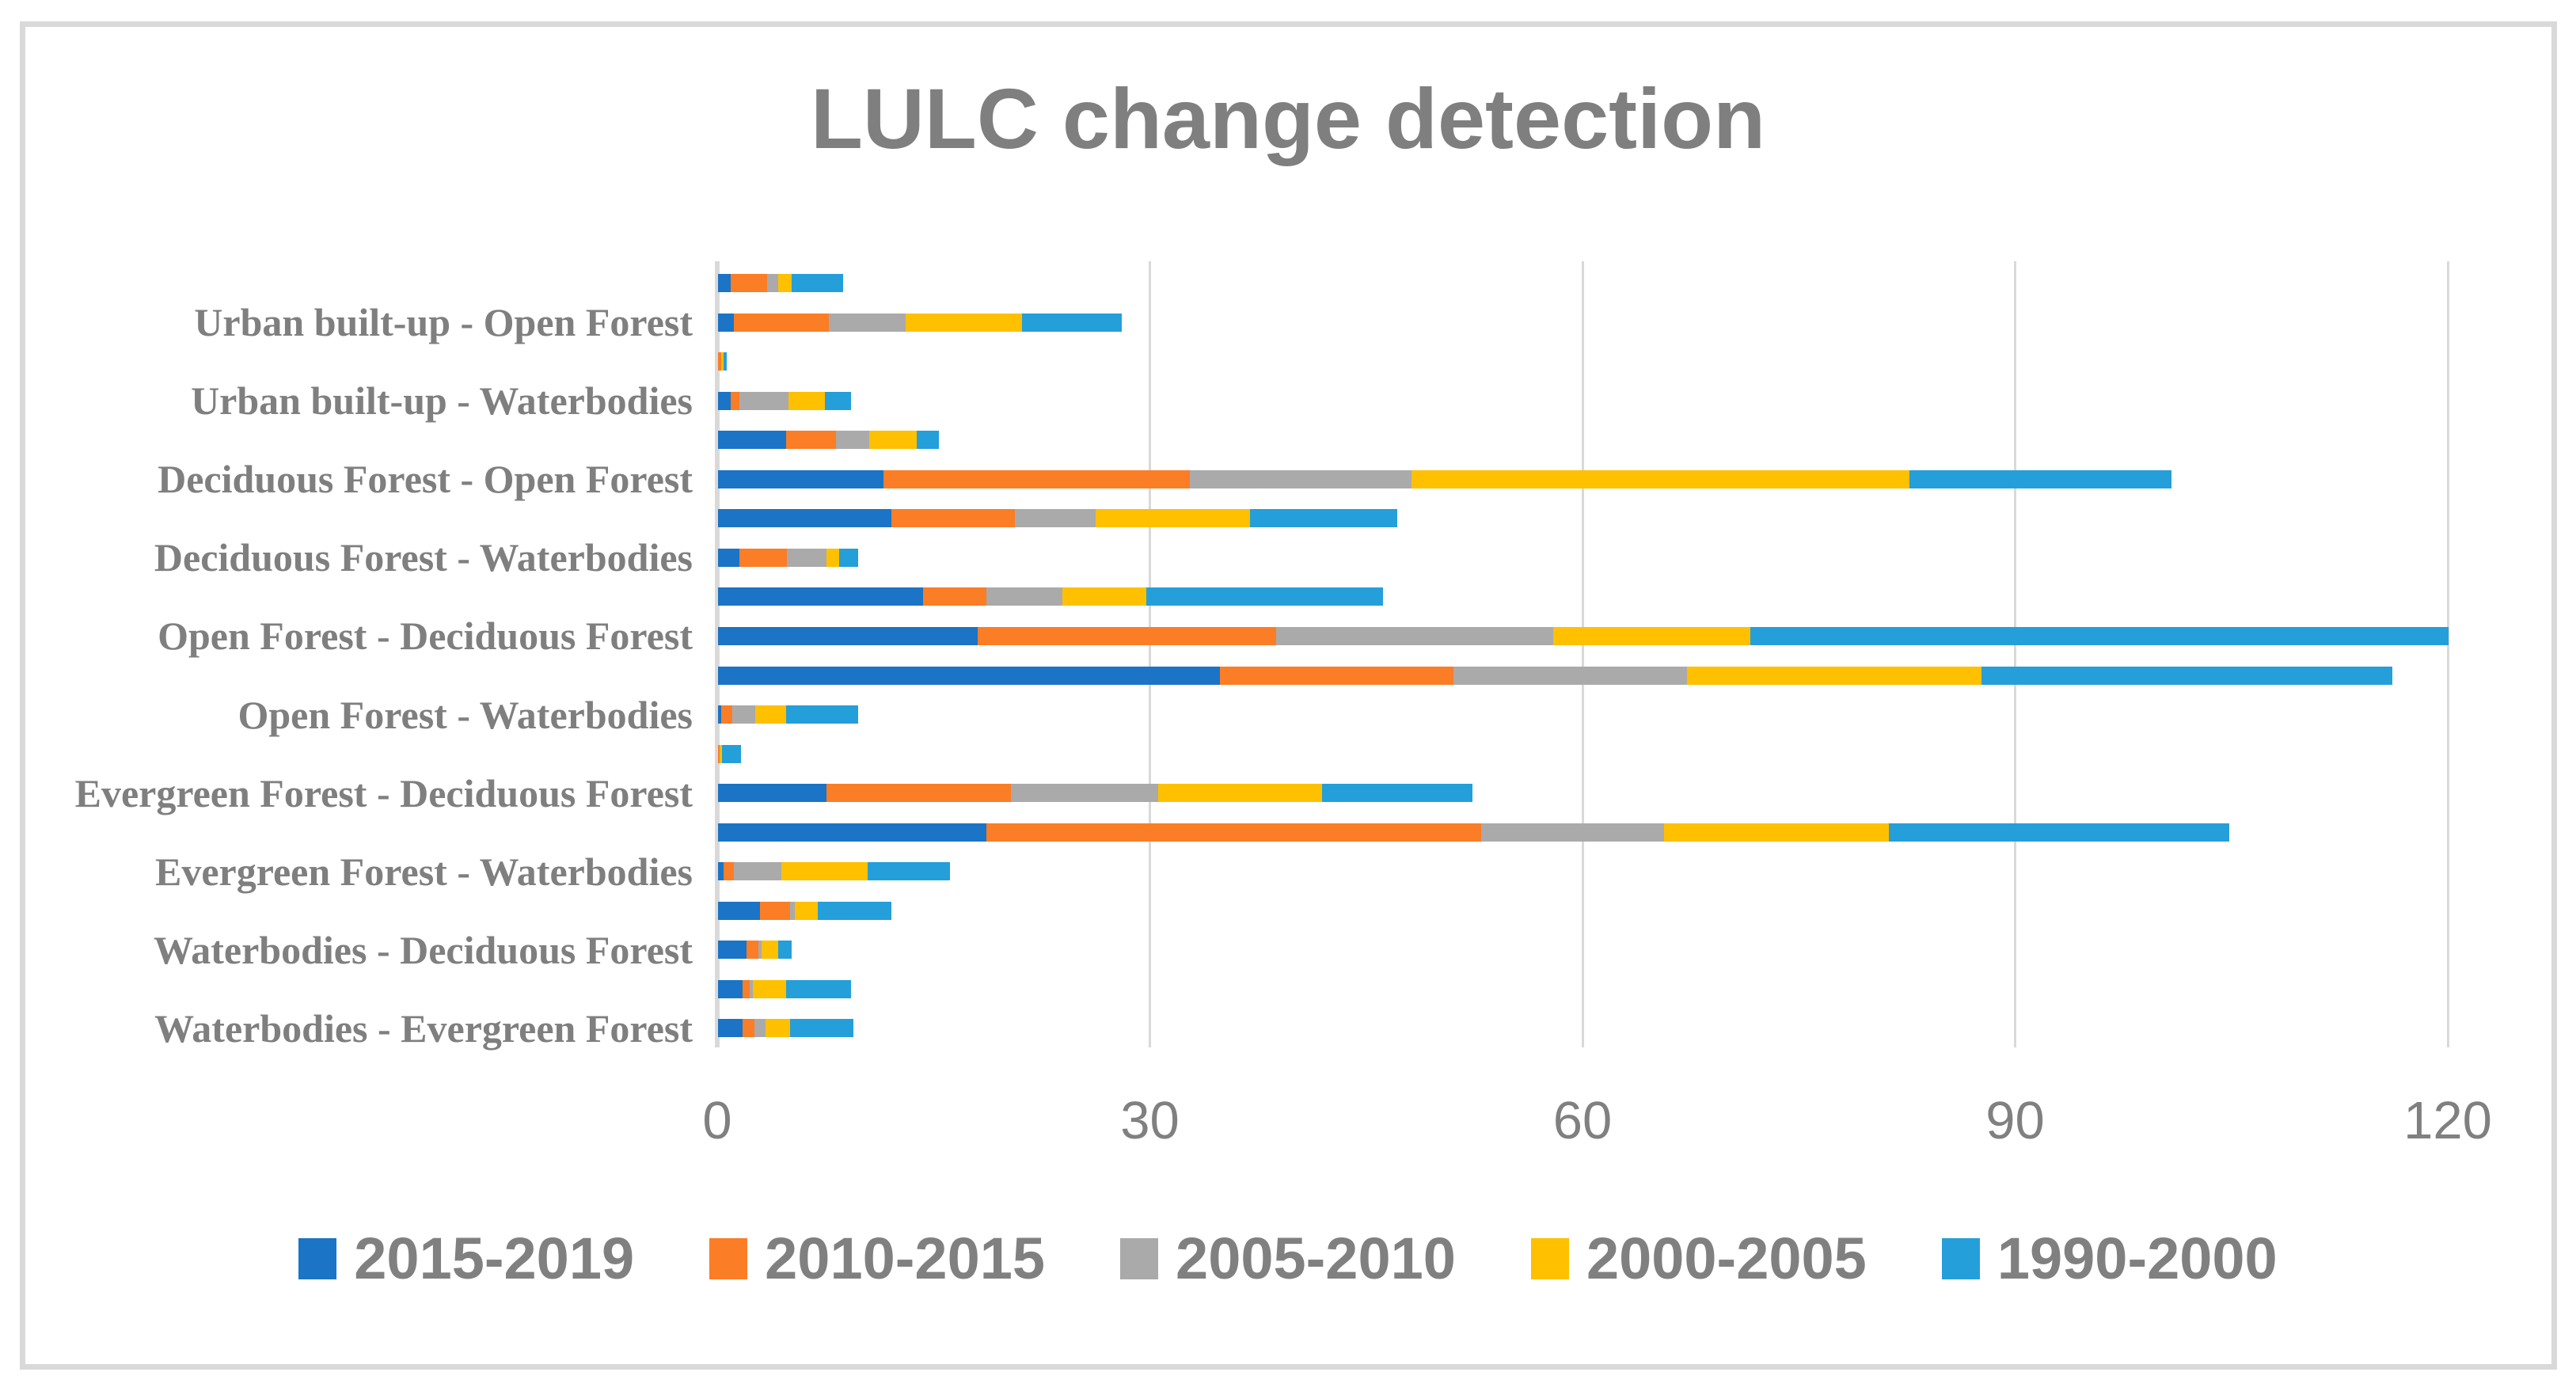 The width and height of the screenshot is (2576, 1391). What do you see at coordinates (465, 714) in the screenshot?
I see `category-label: Open Forest - Waterbodies` at bounding box center [465, 714].